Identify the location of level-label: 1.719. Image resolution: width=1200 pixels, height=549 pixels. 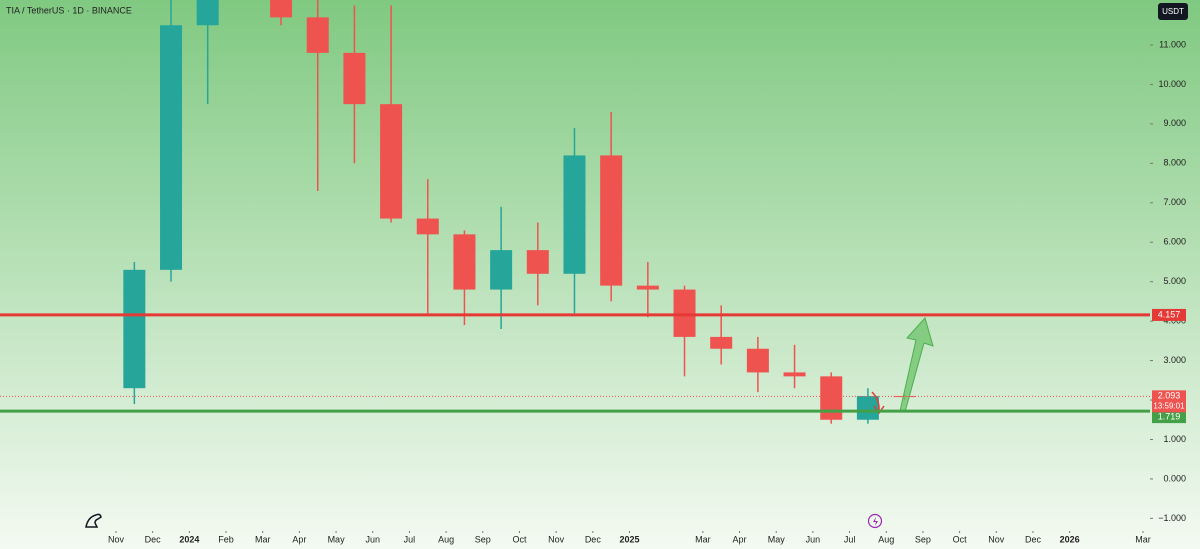
(1169, 416).